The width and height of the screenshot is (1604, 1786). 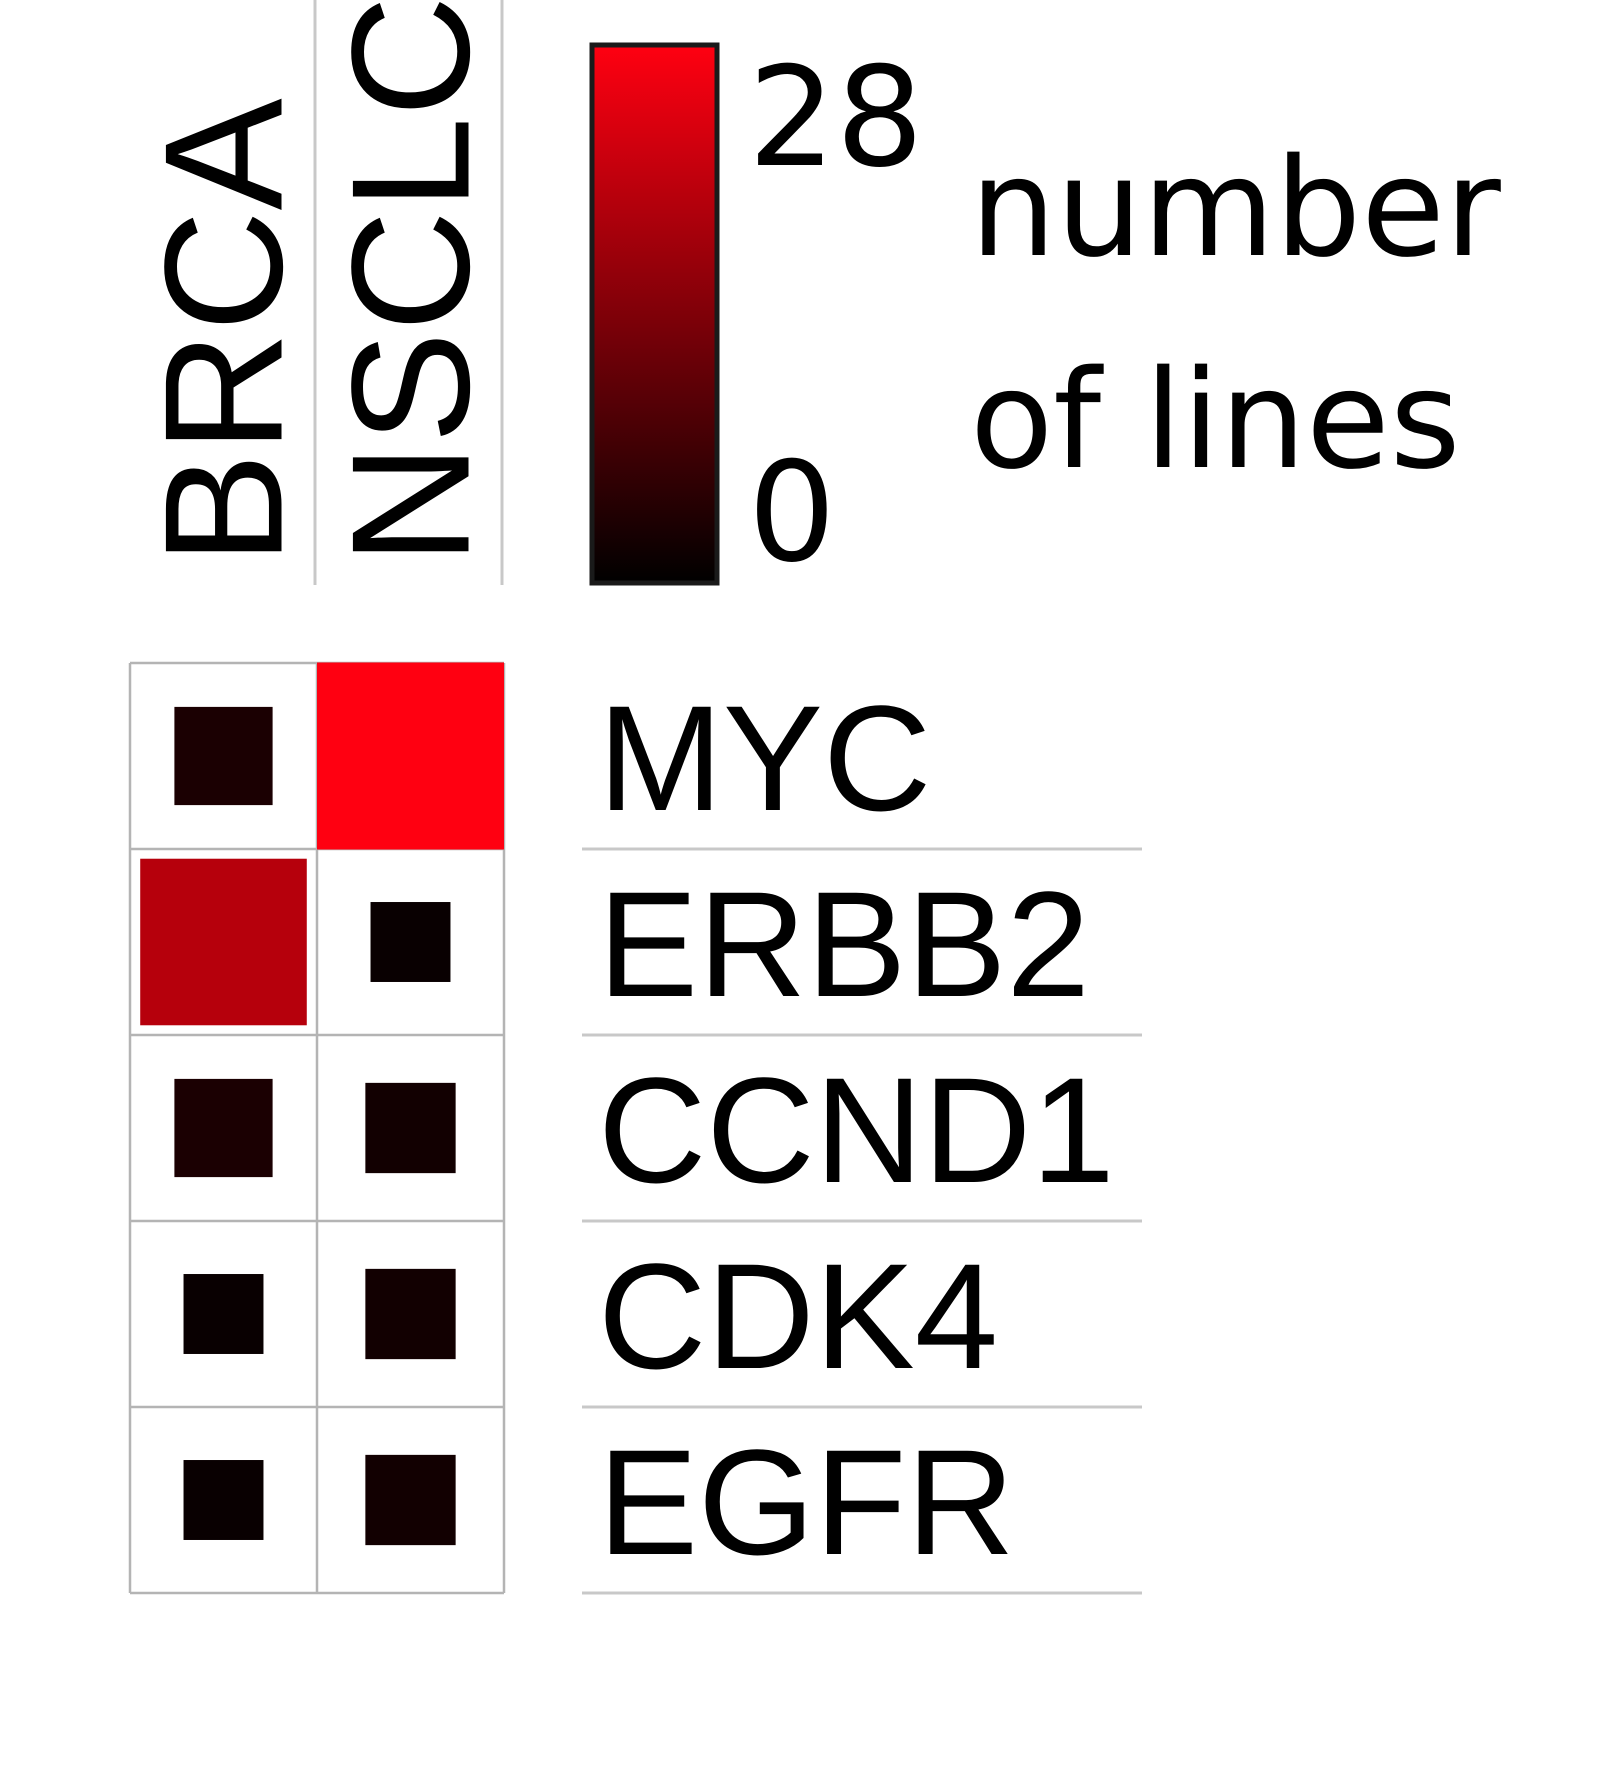 I want to click on row-label-myc: MYC, so click(x=764, y=758).